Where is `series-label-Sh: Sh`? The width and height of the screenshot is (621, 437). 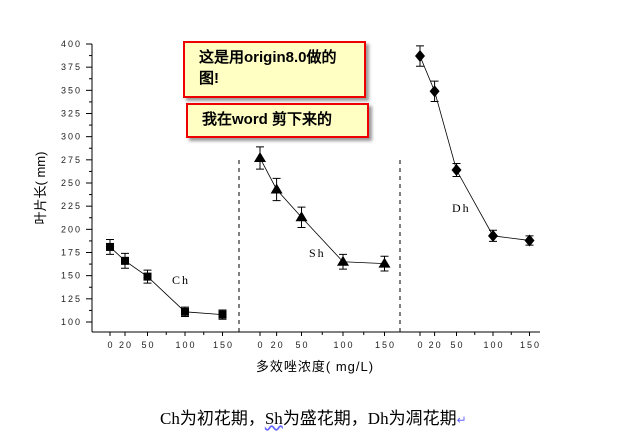 series-label-Sh: Sh is located at coordinates (317, 253).